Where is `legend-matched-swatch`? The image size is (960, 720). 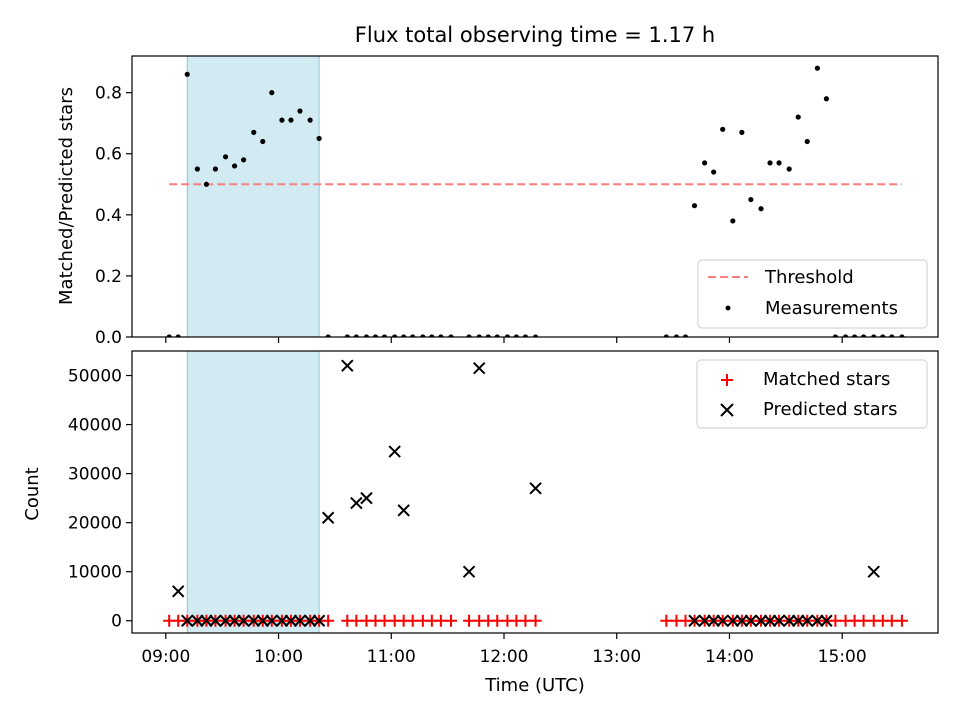
legend-matched-swatch is located at coordinates (727, 380).